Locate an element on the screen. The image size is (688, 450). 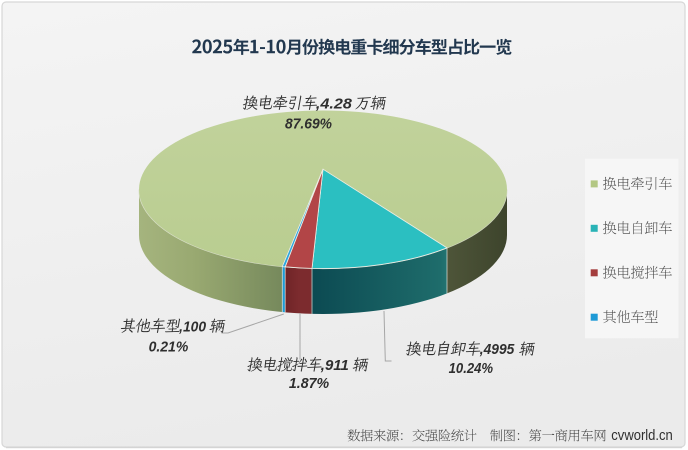
svg-text: 10.24% is located at coordinates (471, 368).